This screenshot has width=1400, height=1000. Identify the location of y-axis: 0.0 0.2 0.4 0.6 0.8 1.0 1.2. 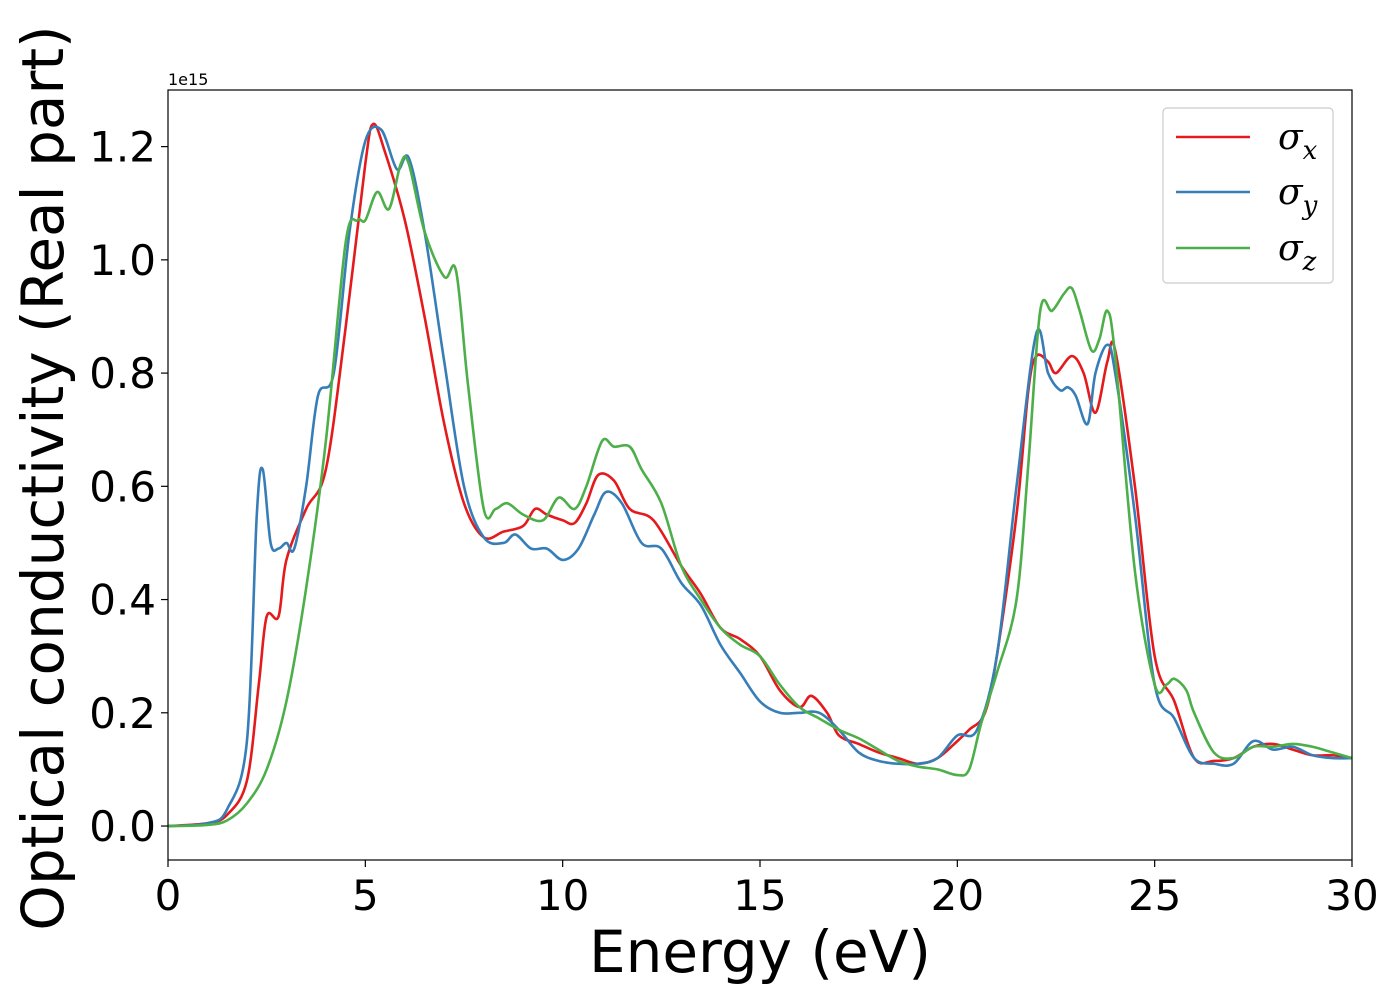
(128, 487).